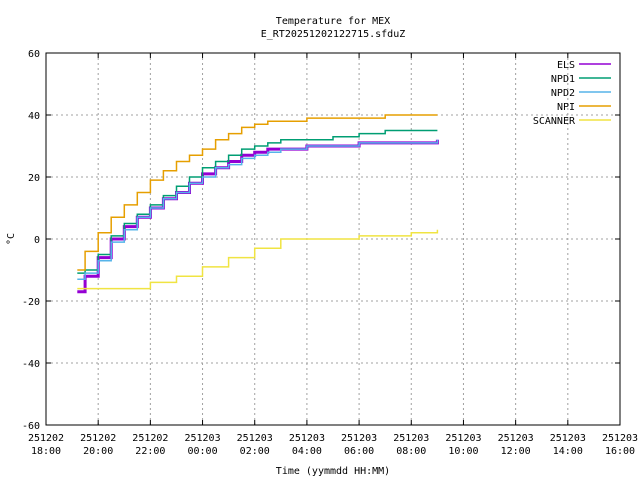  What do you see at coordinates (563, 93) in the screenshot?
I see `legend-label: NPD2` at bounding box center [563, 93].